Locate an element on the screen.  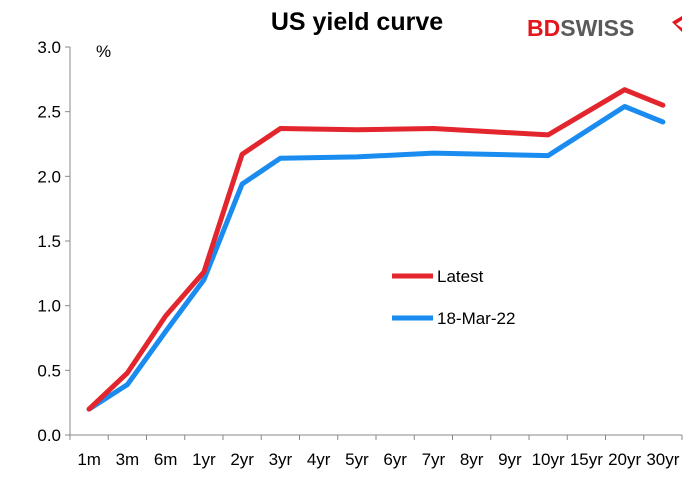
y-tick-label: 0.5 is located at coordinates (49, 370).